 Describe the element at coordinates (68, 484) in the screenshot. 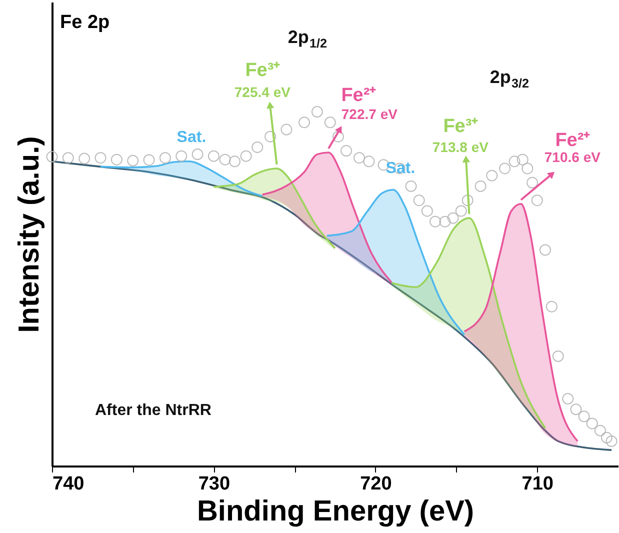

I see `x-tick-label: 740` at that location.